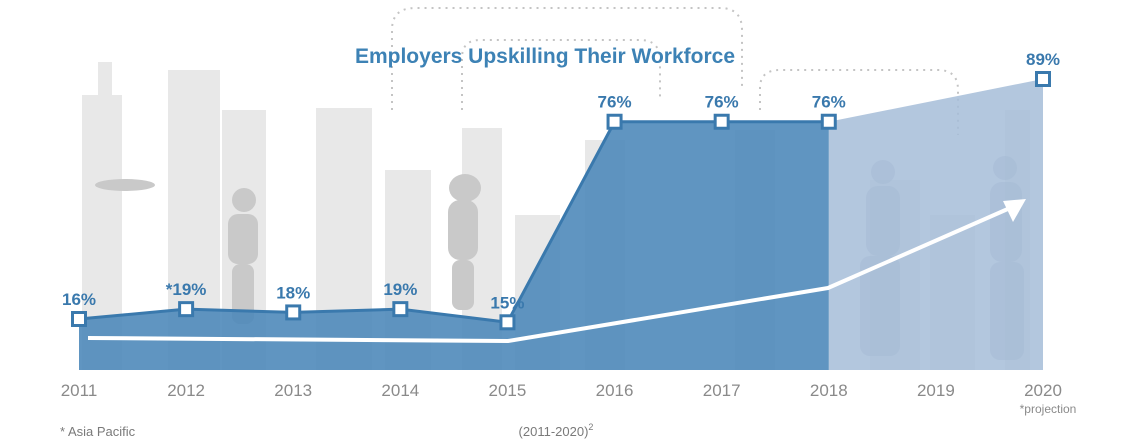  I want to click on chart-subtitle: (2011-2020)2, so click(556, 430).